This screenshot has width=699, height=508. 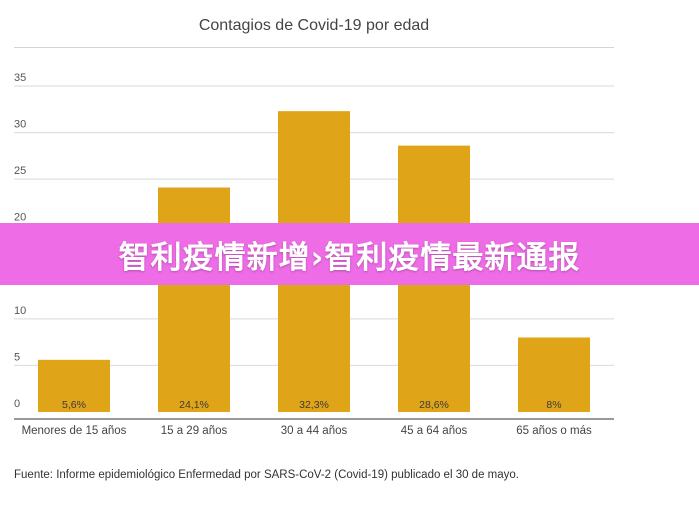 What do you see at coordinates (434, 405) in the screenshot?
I see `data-label-4: 28,6%` at bounding box center [434, 405].